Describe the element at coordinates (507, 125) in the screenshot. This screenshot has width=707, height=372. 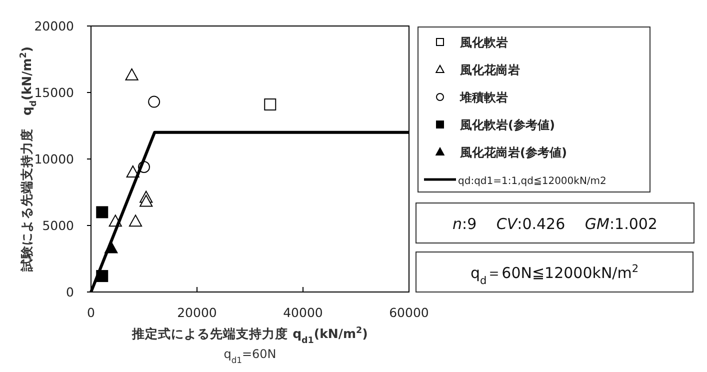
I see `legend-label: 風化軟岩(参考値)` at that location.